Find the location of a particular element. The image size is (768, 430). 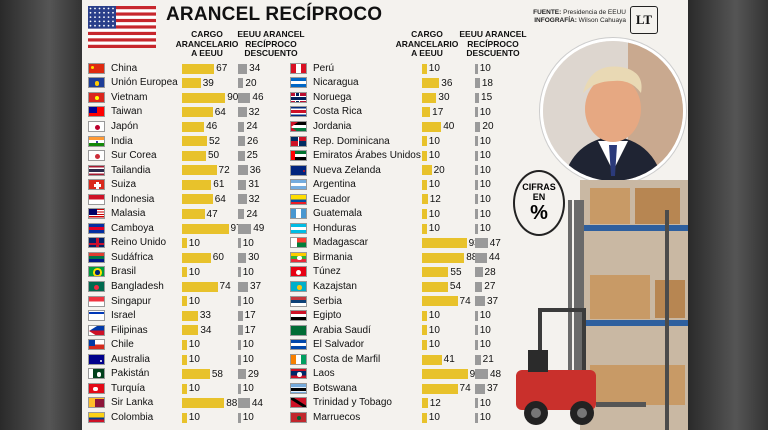

eg-flag-icon is located at coordinates (298, 316).